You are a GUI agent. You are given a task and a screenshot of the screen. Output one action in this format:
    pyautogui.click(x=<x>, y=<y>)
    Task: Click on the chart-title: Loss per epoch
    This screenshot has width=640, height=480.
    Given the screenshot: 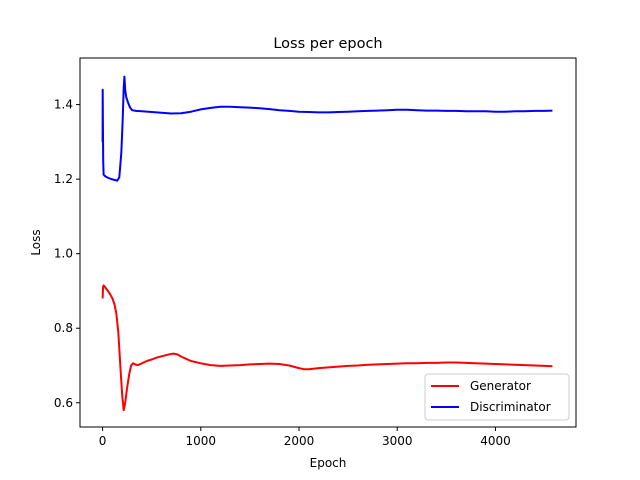 What is the action you would take?
    pyautogui.click(x=327, y=44)
    